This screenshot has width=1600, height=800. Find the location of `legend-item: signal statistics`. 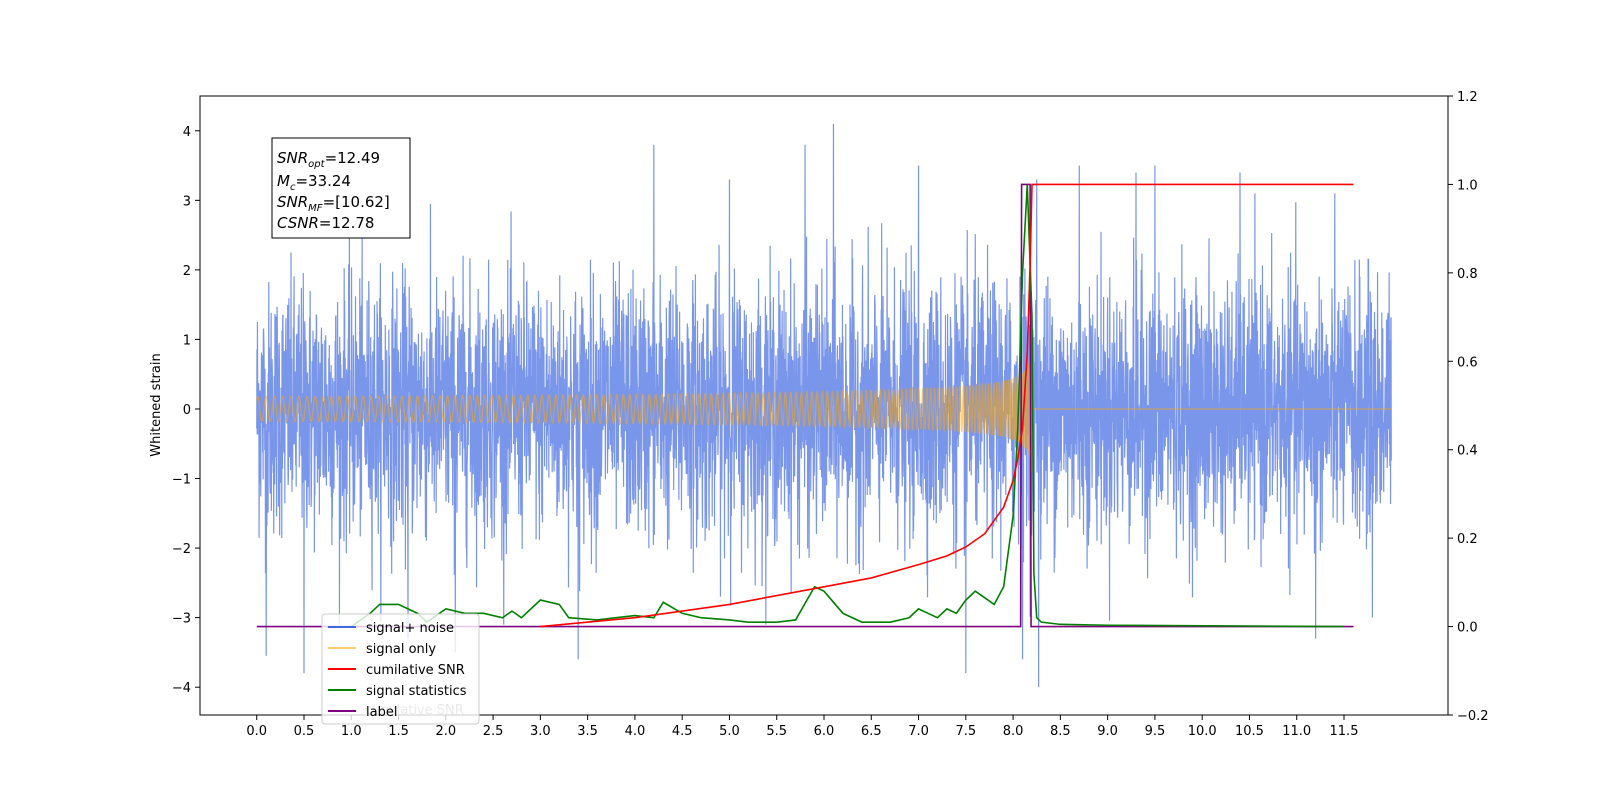

legend-item: signal statistics is located at coordinates (397, 691).